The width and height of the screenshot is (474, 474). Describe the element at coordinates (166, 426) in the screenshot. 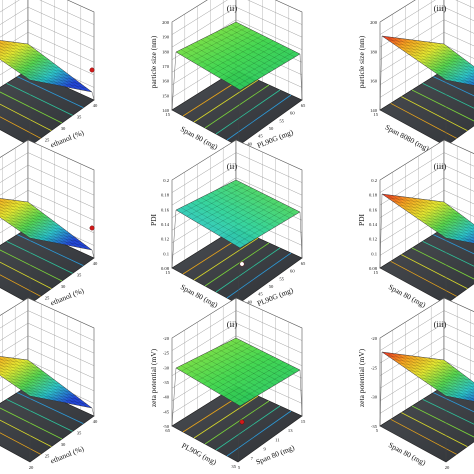

I see `z-tick-label: -50` at that location.